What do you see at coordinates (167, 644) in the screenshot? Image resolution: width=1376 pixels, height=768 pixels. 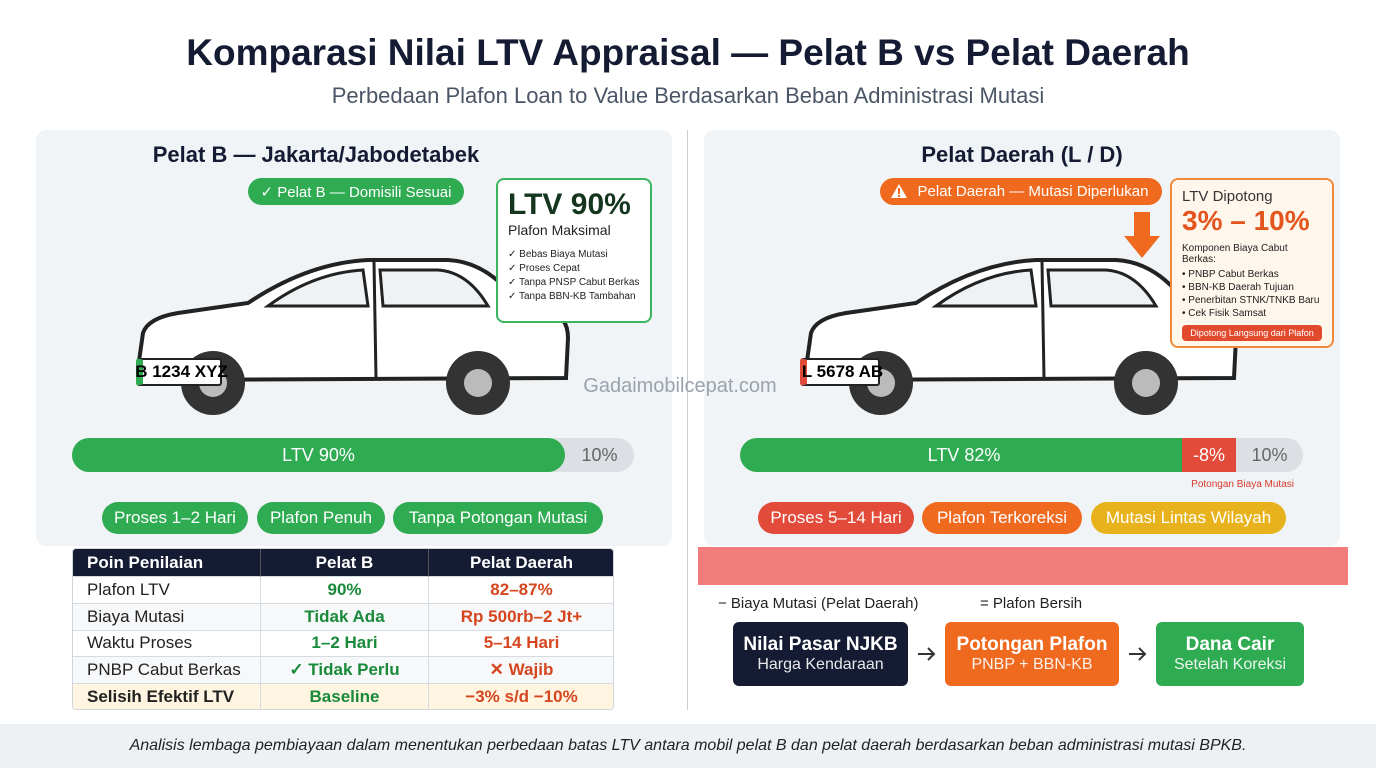 I see `table-cell: Waktu Proses` at bounding box center [167, 644].